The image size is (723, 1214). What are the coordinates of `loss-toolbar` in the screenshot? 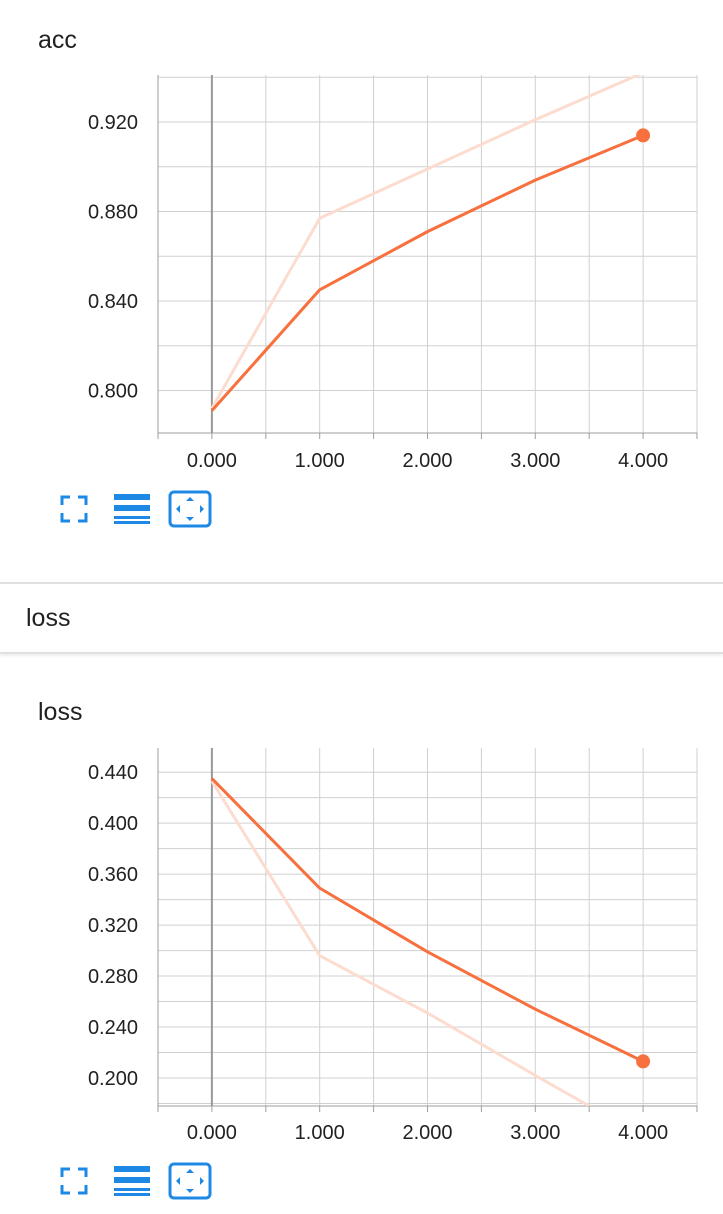 It's located at (139, 1181).